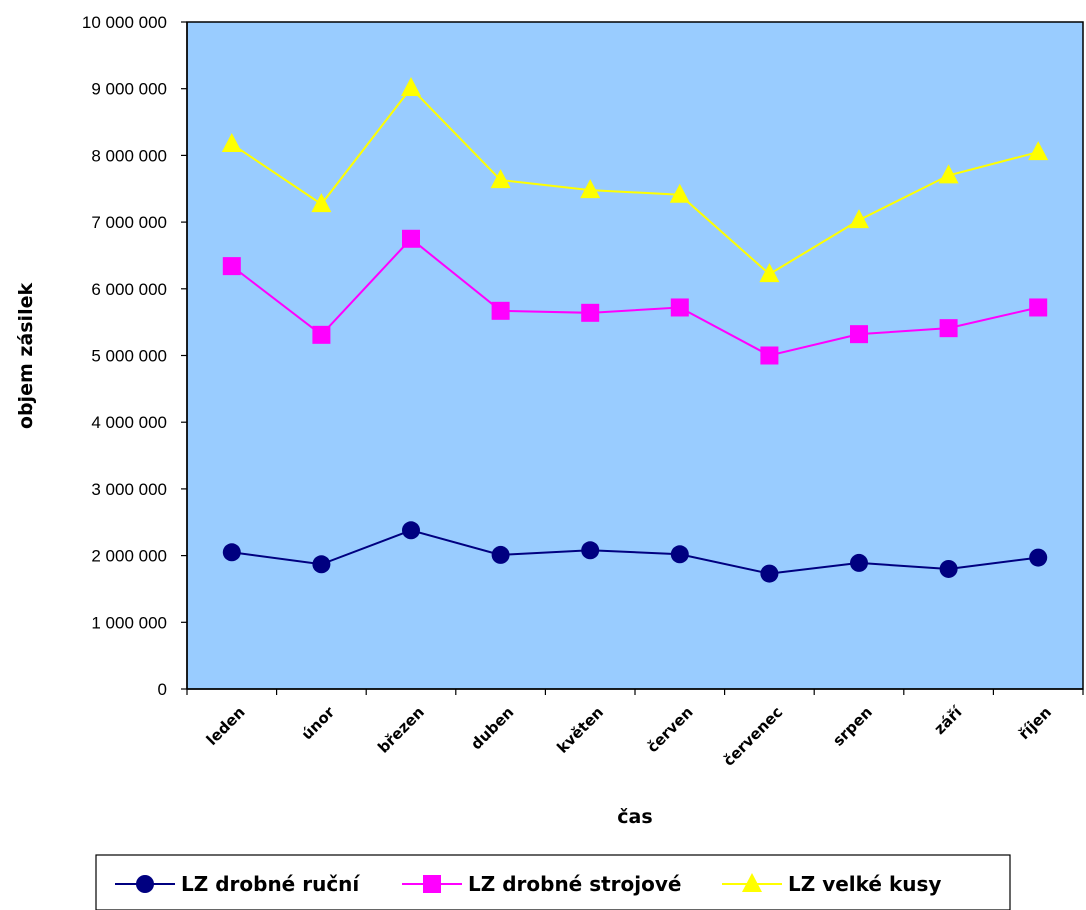  What do you see at coordinates (852, 726) in the screenshot?
I see `x-tick-label: srpen` at bounding box center [852, 726].